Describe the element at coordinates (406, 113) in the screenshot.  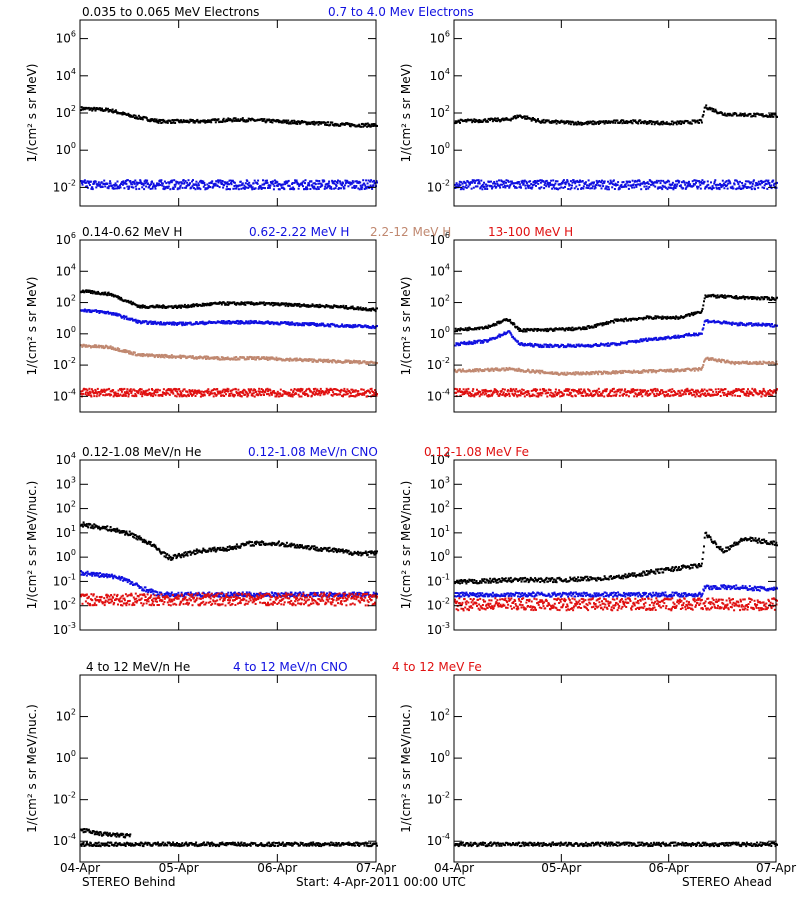
I see `y-axis-label: 1/(cm² s sr MeV)` at that location.